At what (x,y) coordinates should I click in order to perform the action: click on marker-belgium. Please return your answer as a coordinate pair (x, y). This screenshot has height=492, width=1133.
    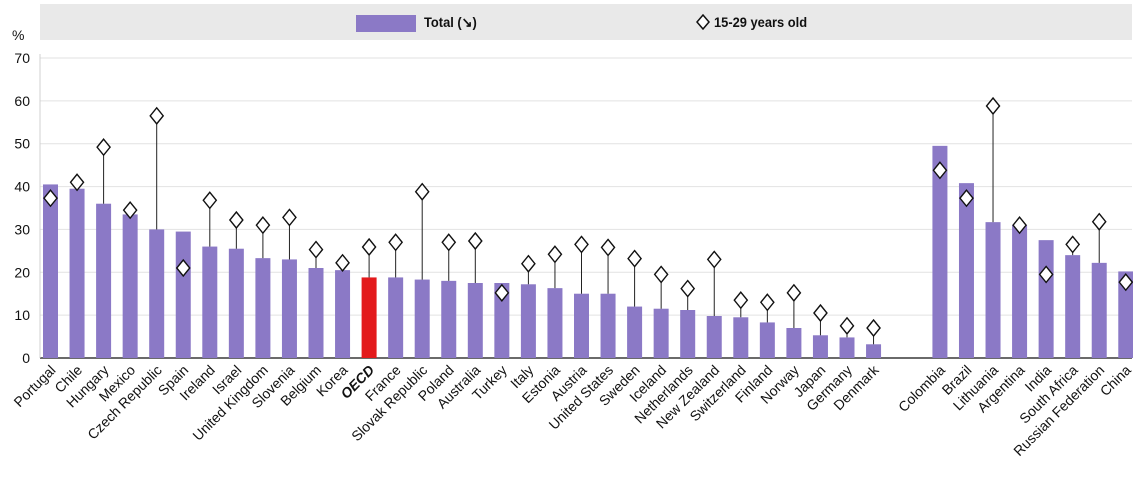
    Looking at the image, I should click on (316, 249).